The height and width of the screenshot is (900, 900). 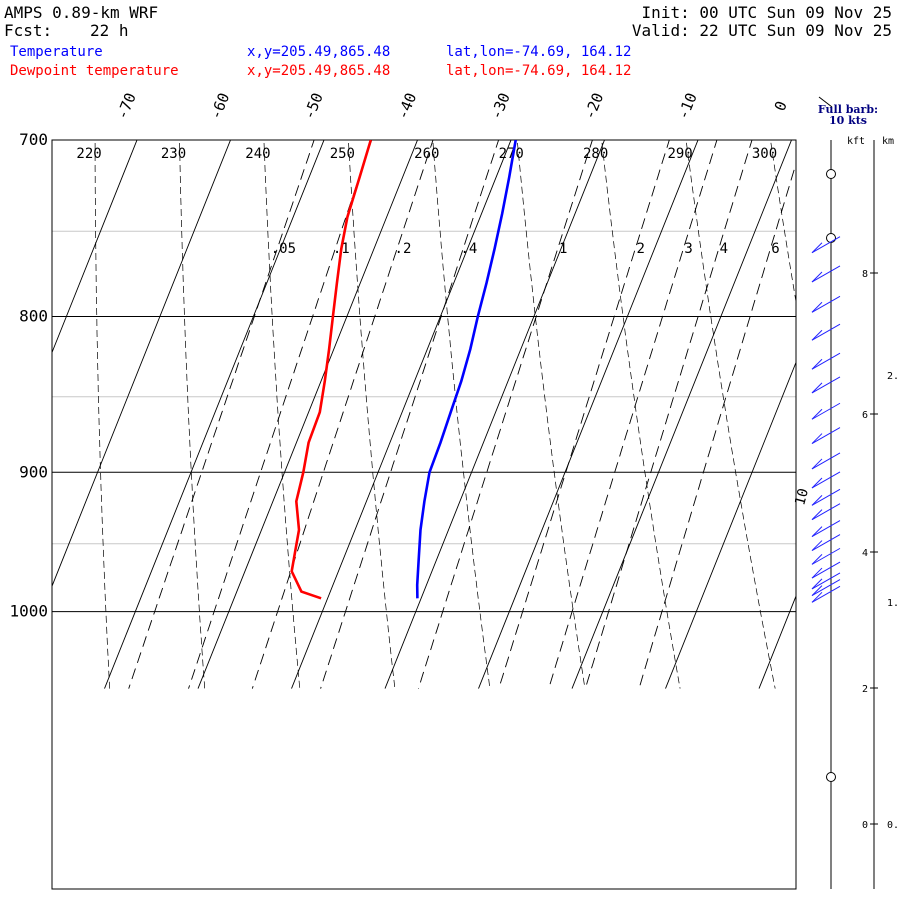 What do you see at coordinates (687, 106) in the screenshot?
I see `temperature-tick-label: -10` at bounding box center [687, 106].